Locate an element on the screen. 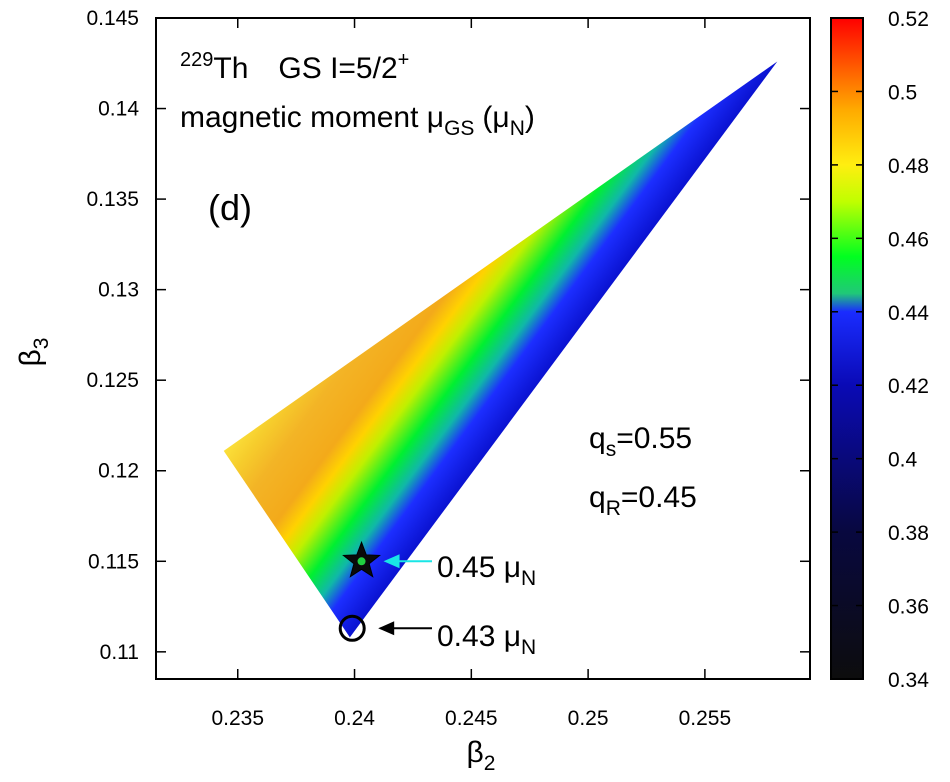 Image resolution: width=950 pixels, height=782 pixels. colorbar-tick-label: 0.4 is located at coordinates (903, 460).